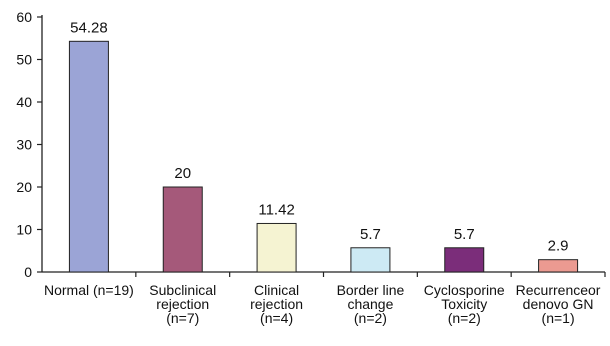 The image size is (610, 346). What do you see at coordinates (24, 60) in the screenshot?
I see `y-tick-label: 50` at bounding box center [24, 60].